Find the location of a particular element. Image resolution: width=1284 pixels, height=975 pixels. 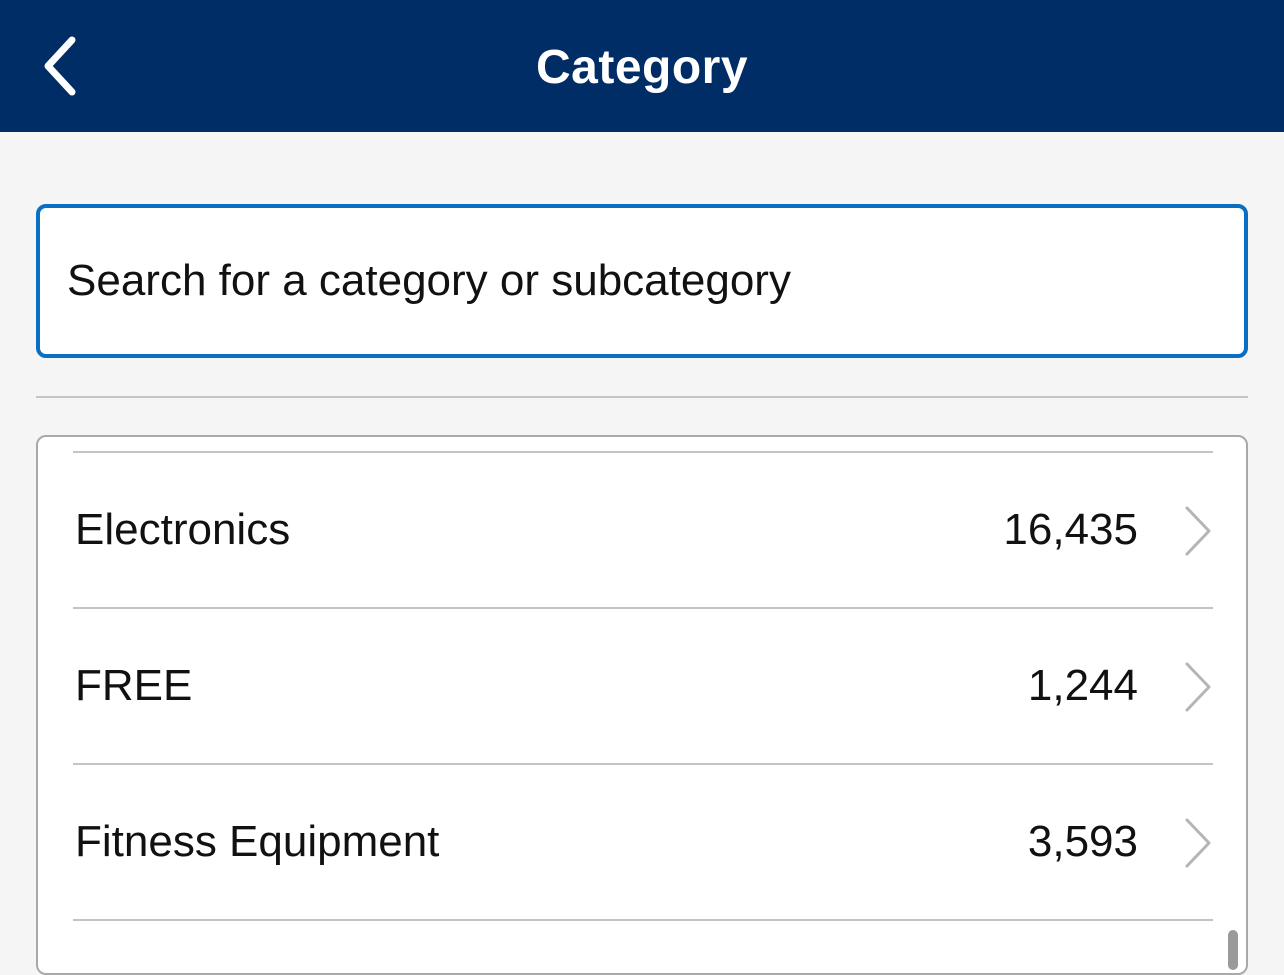

category-count: 3,593 is located at coordinates (1082, 841).